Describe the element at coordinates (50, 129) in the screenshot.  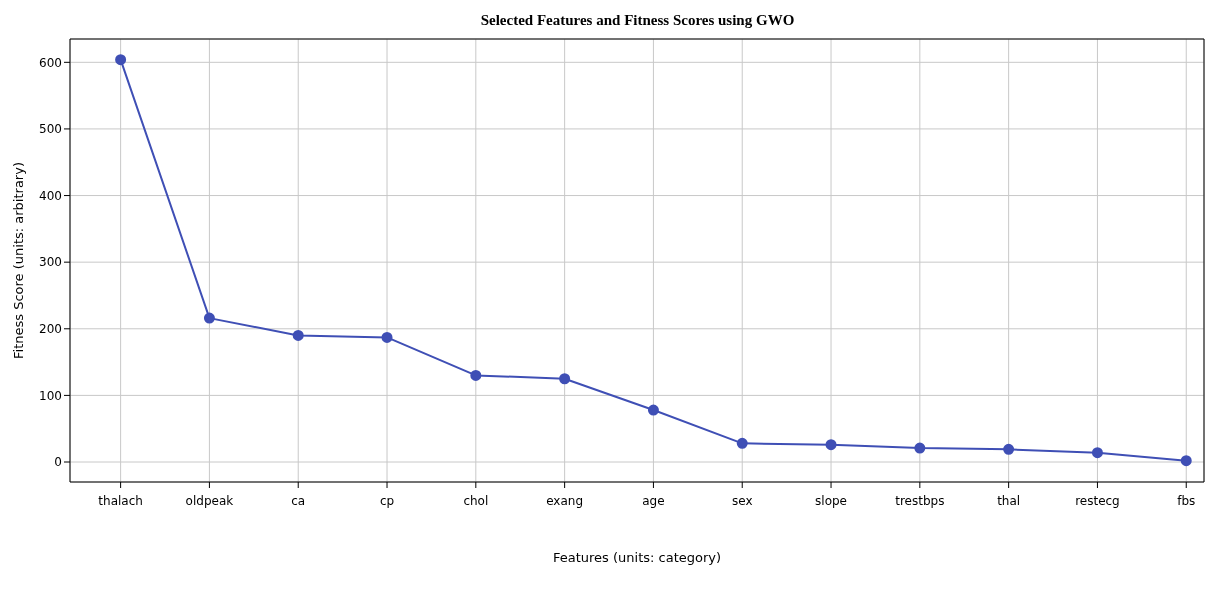
I see `y-tick-label: 500` at that location.